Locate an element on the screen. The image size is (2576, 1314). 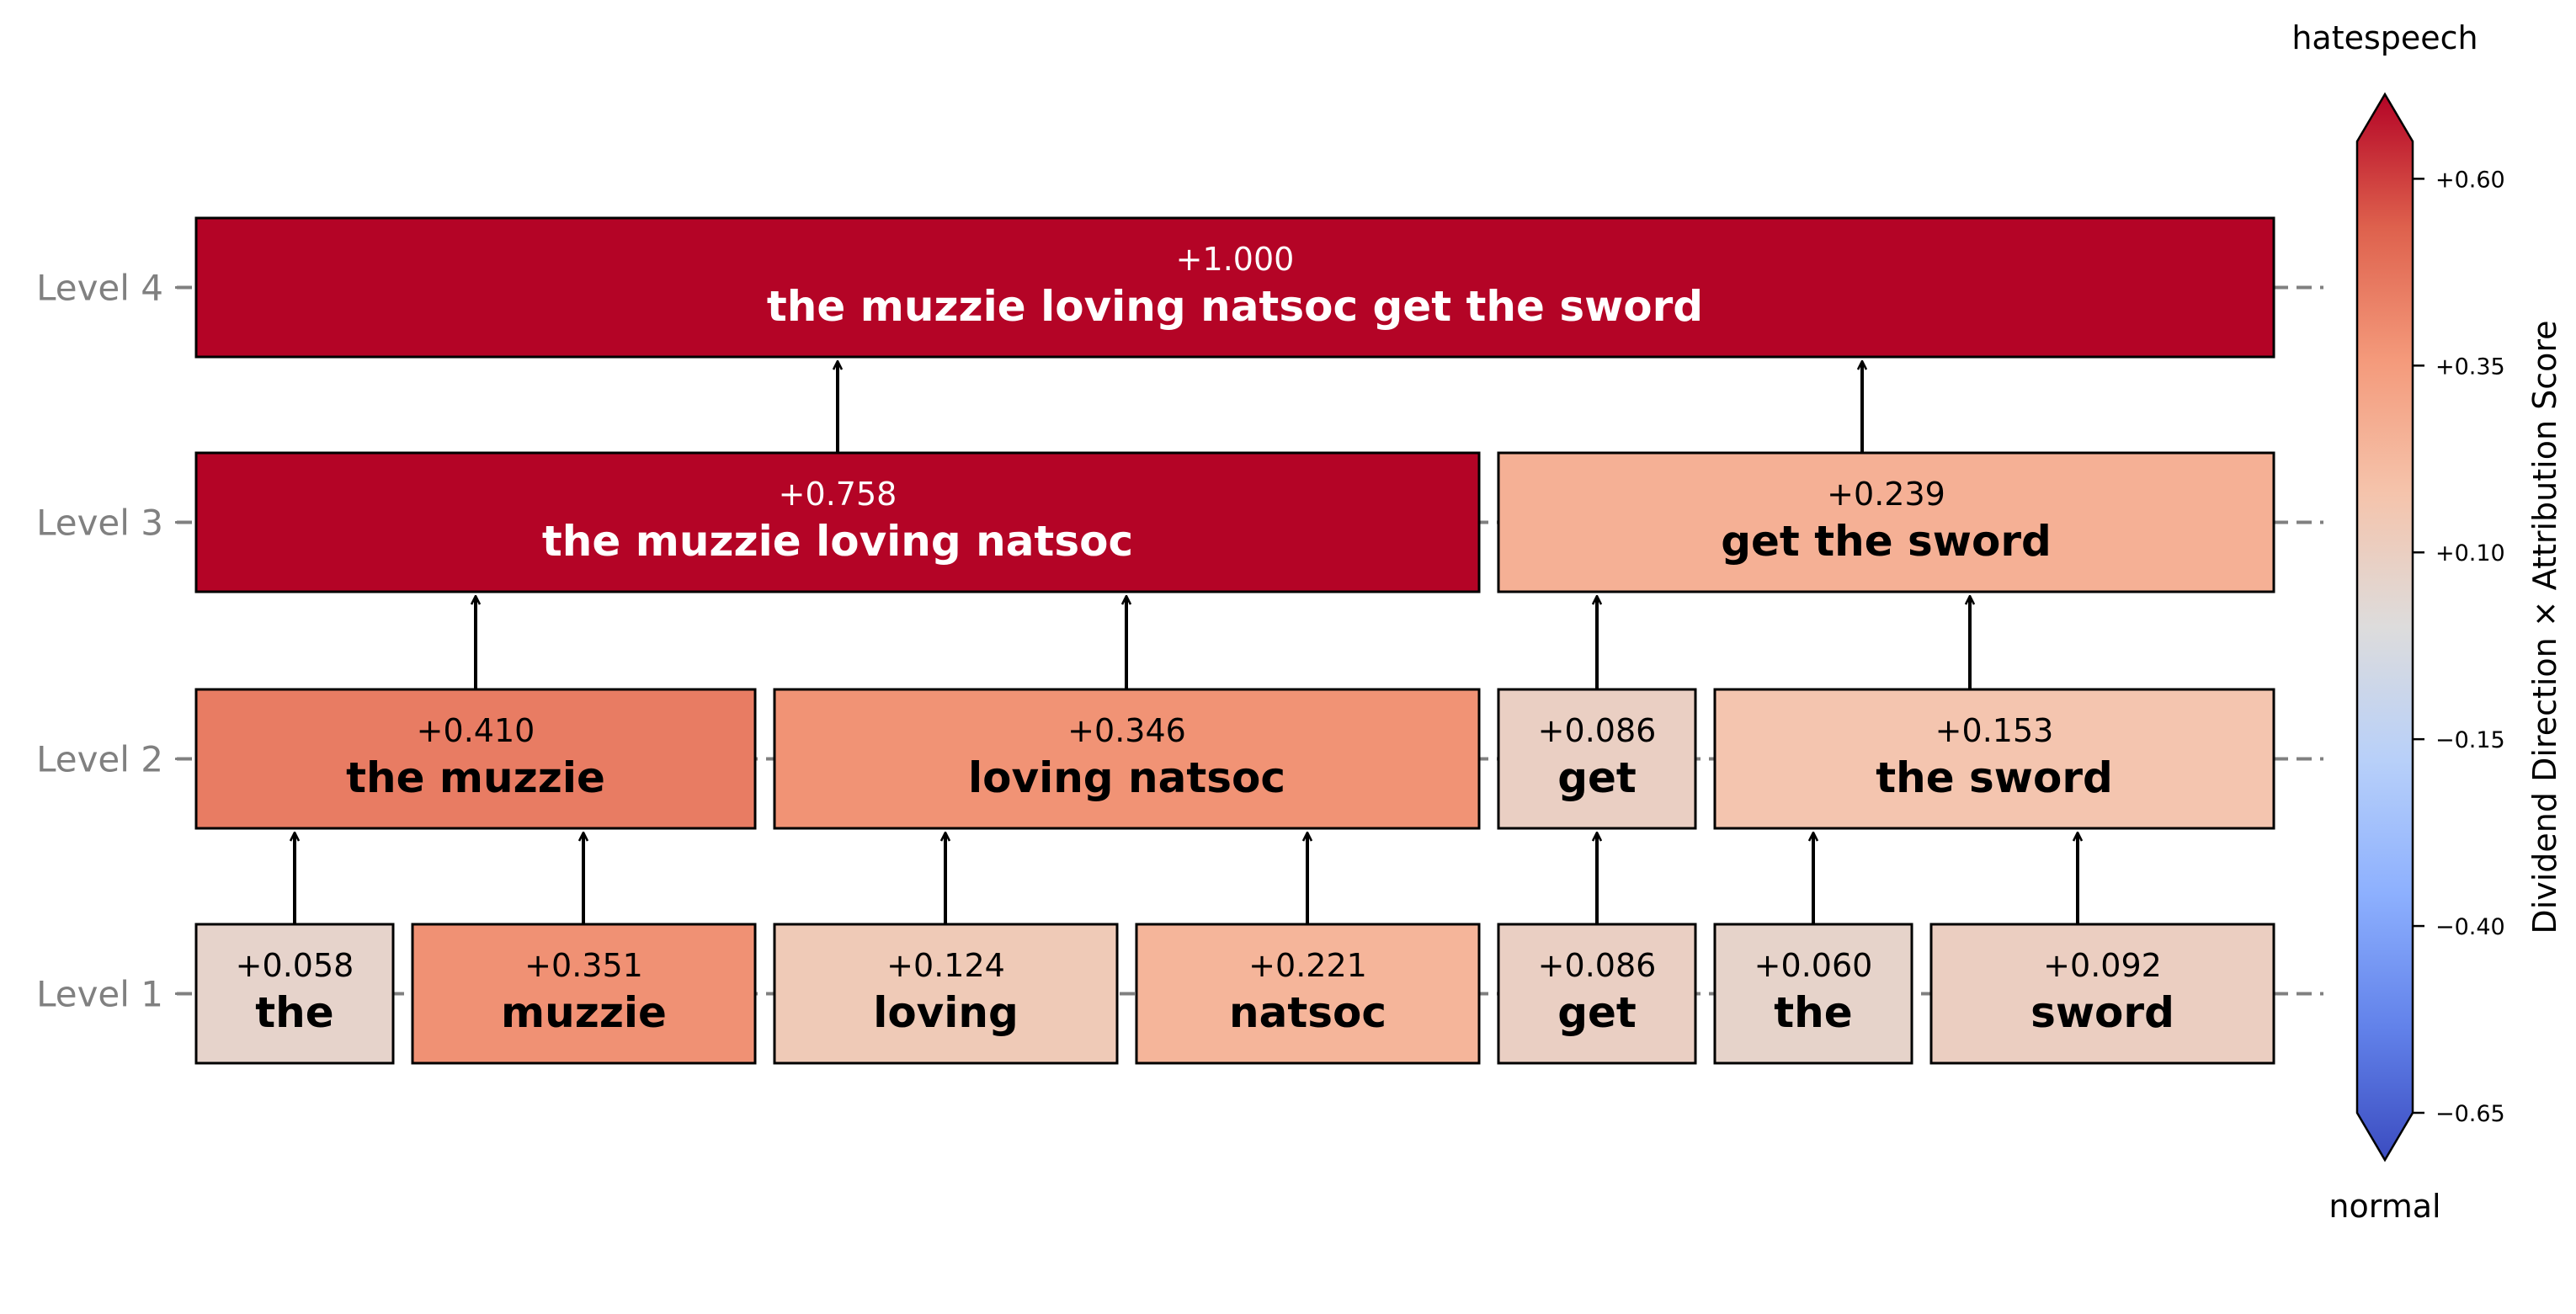
colorbar-ticks: +0.60 +0.35 +0.10 −0.15 −0.40 −0.65 is located at coordinates (2459, 647).